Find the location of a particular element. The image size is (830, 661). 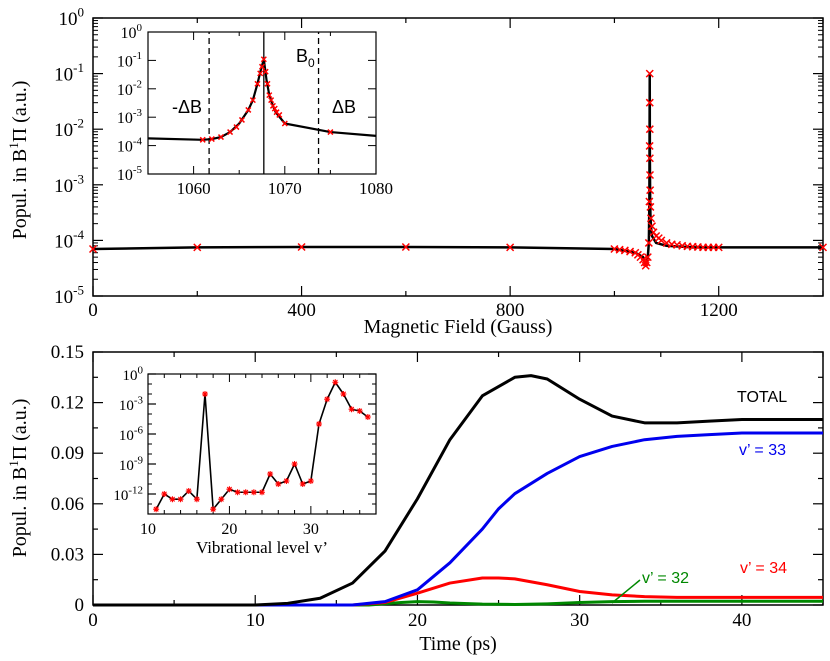

bottom-inset-y-tick-label--6: 10⁻⁶ is located at coordinates (131, 434).